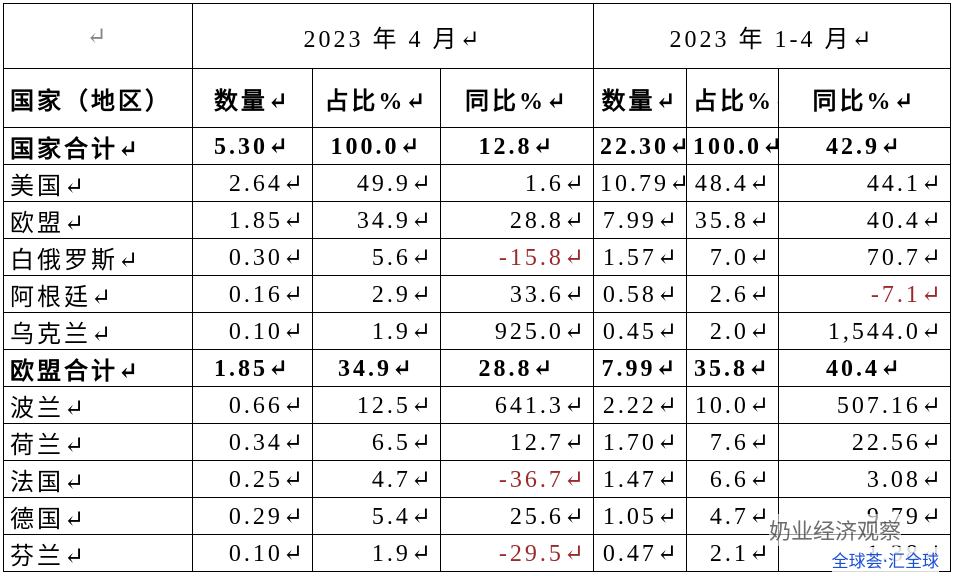  What do you see at coordinates (98, 405) in the screenshot?
I see `region-cell: 波兰↵` at bounding box center [98, 405].